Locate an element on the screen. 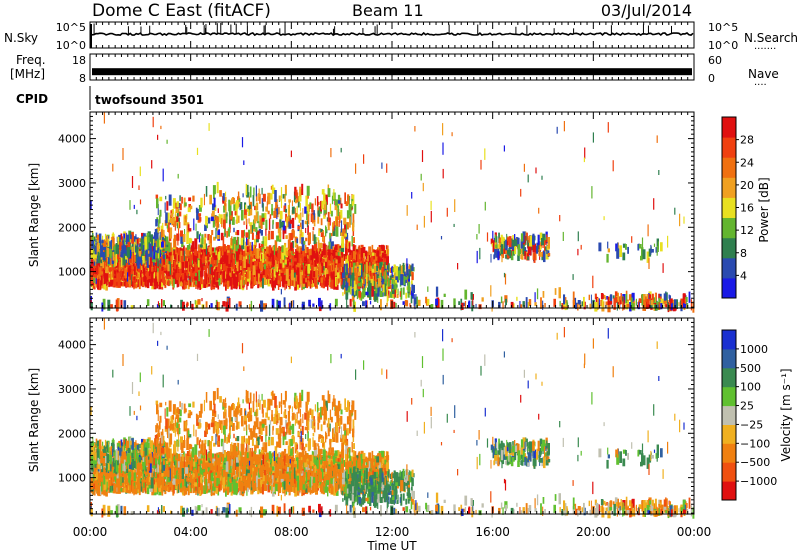  freq-label-2: [MHz] is located at coordinates (27, 74).